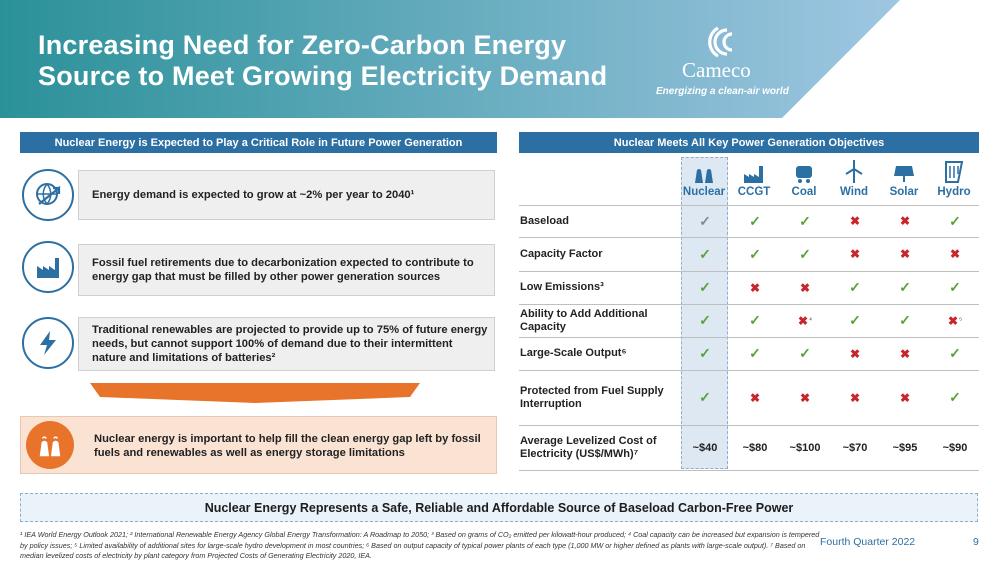 This screenshot has width=998, height=570. I want to click on column-header-nuclear: Nuclear, so click(704, 178).